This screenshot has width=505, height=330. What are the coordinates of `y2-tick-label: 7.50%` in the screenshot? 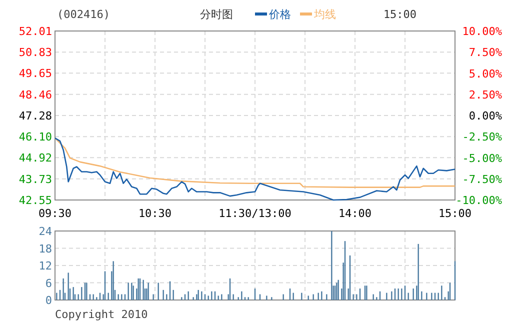 It's located at (485, 53).